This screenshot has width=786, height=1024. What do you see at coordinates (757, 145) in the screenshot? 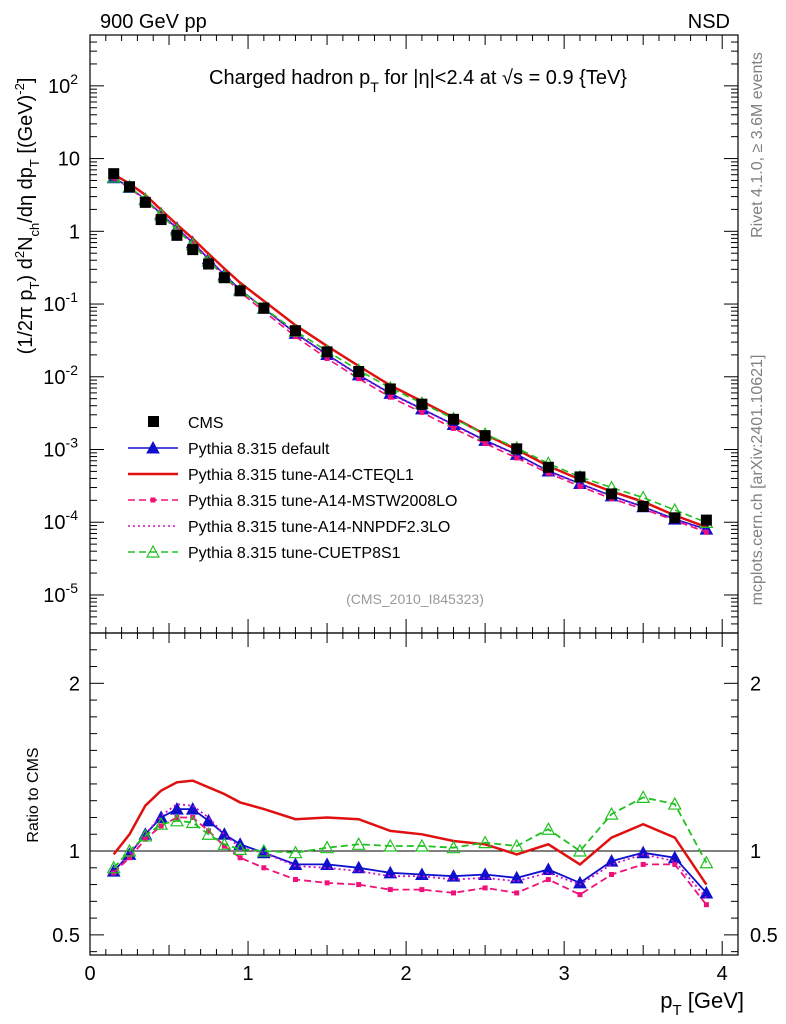
I see `rivet-version-text: Rivet 4.1.0, ≥ 3.6M events` at bounding box center [757, 145].